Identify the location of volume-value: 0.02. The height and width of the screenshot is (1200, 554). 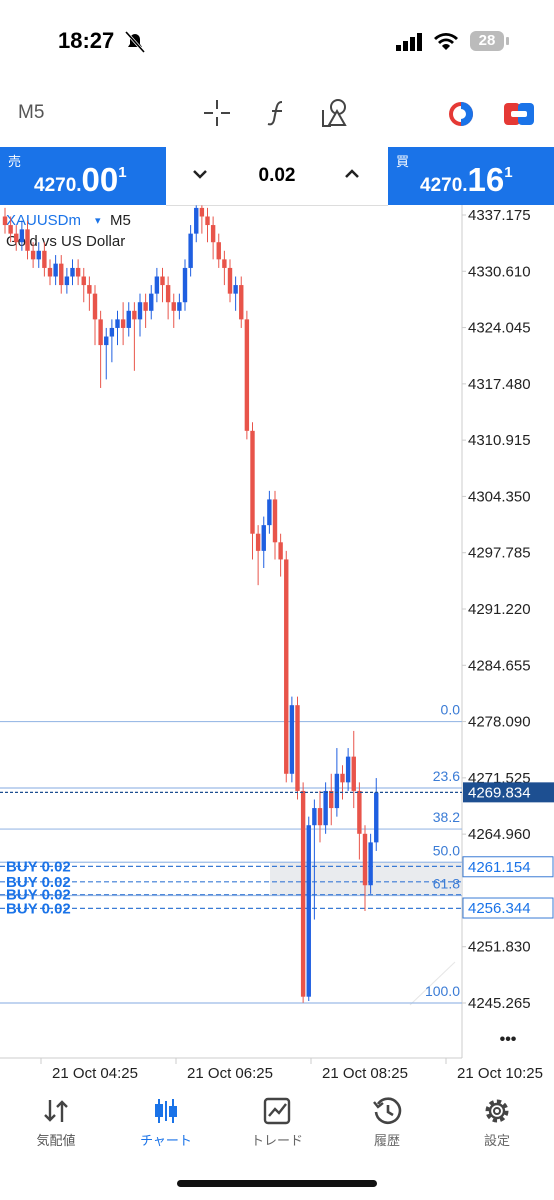
(277, 175).